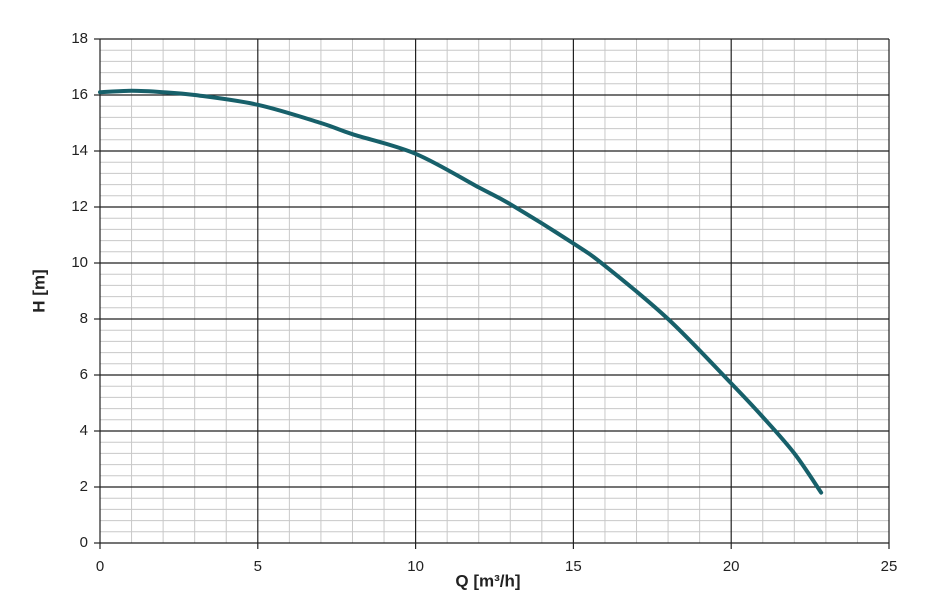 Image resolution: width=937 pixels, height=603 pixels. I want to click on x-tick-label: 10, so click(415, 566).